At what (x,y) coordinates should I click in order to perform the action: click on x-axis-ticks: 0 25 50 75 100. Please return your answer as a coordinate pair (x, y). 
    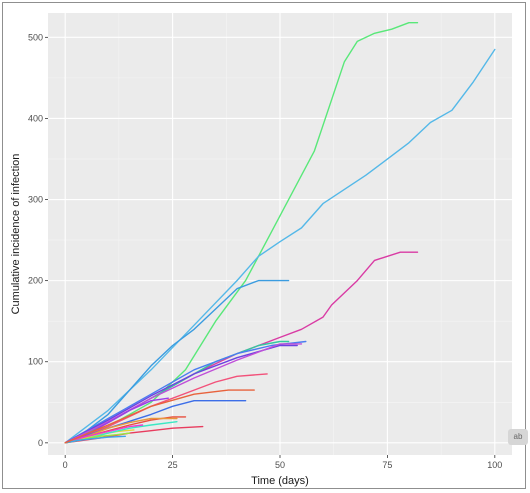
    Looking at the image, I should click on (282, 462).